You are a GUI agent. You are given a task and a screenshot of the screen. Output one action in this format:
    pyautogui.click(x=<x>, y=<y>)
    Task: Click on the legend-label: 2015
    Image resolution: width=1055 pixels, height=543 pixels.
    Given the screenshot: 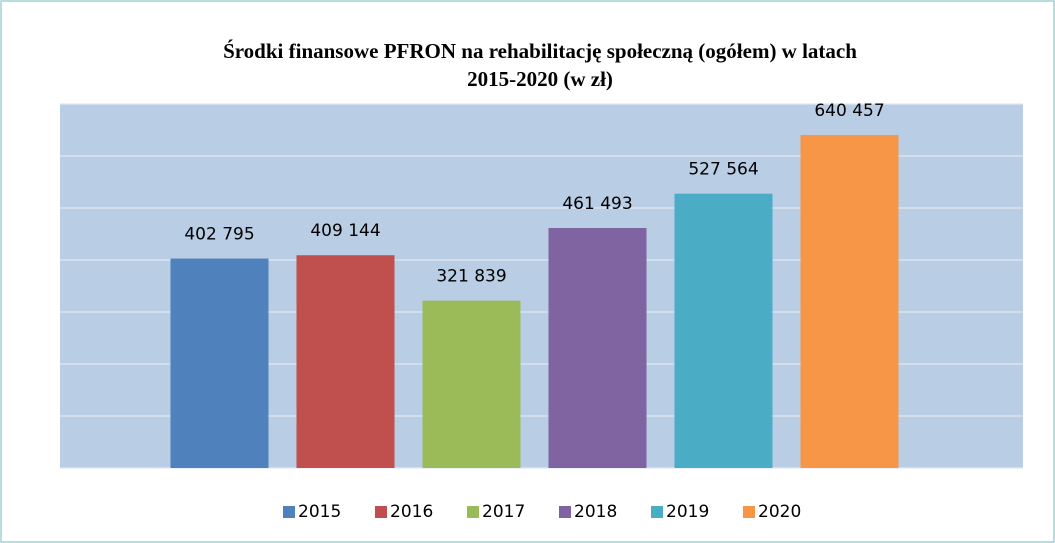 What is the action you would take?
    pyautogui.click(x=319, y=512)
    